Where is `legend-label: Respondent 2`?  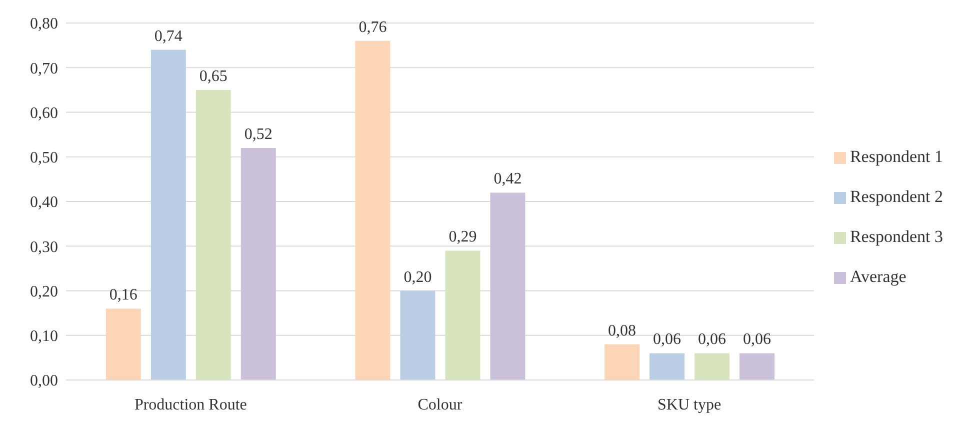
legend-label: Respondent 2 is located at coordinates (896, 196).